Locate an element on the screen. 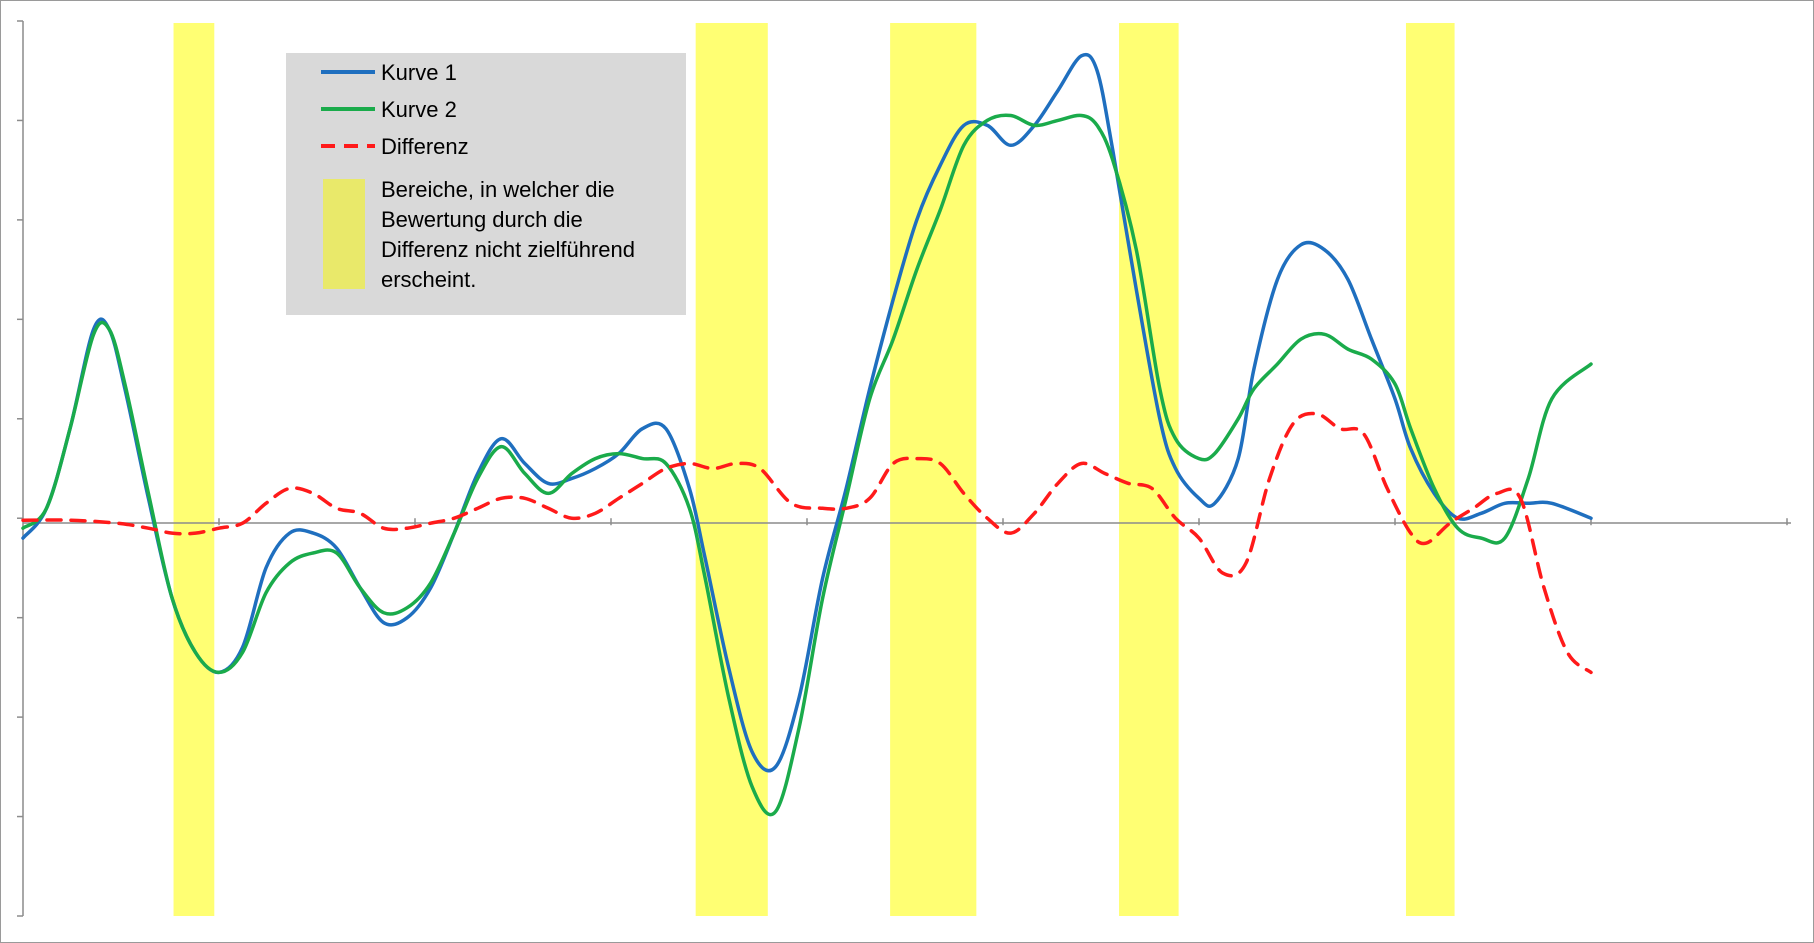  legend-swatch-band is located at coordinates (344, 234).